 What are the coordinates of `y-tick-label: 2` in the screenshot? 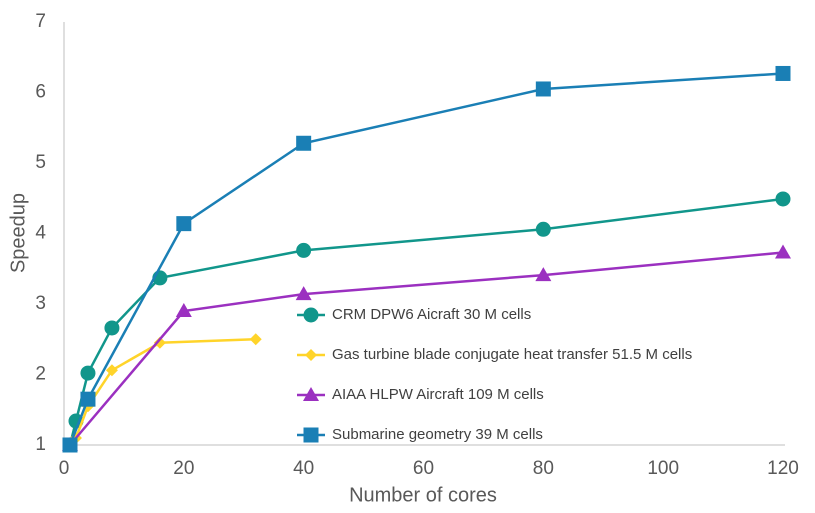 It's located at (40, 374).